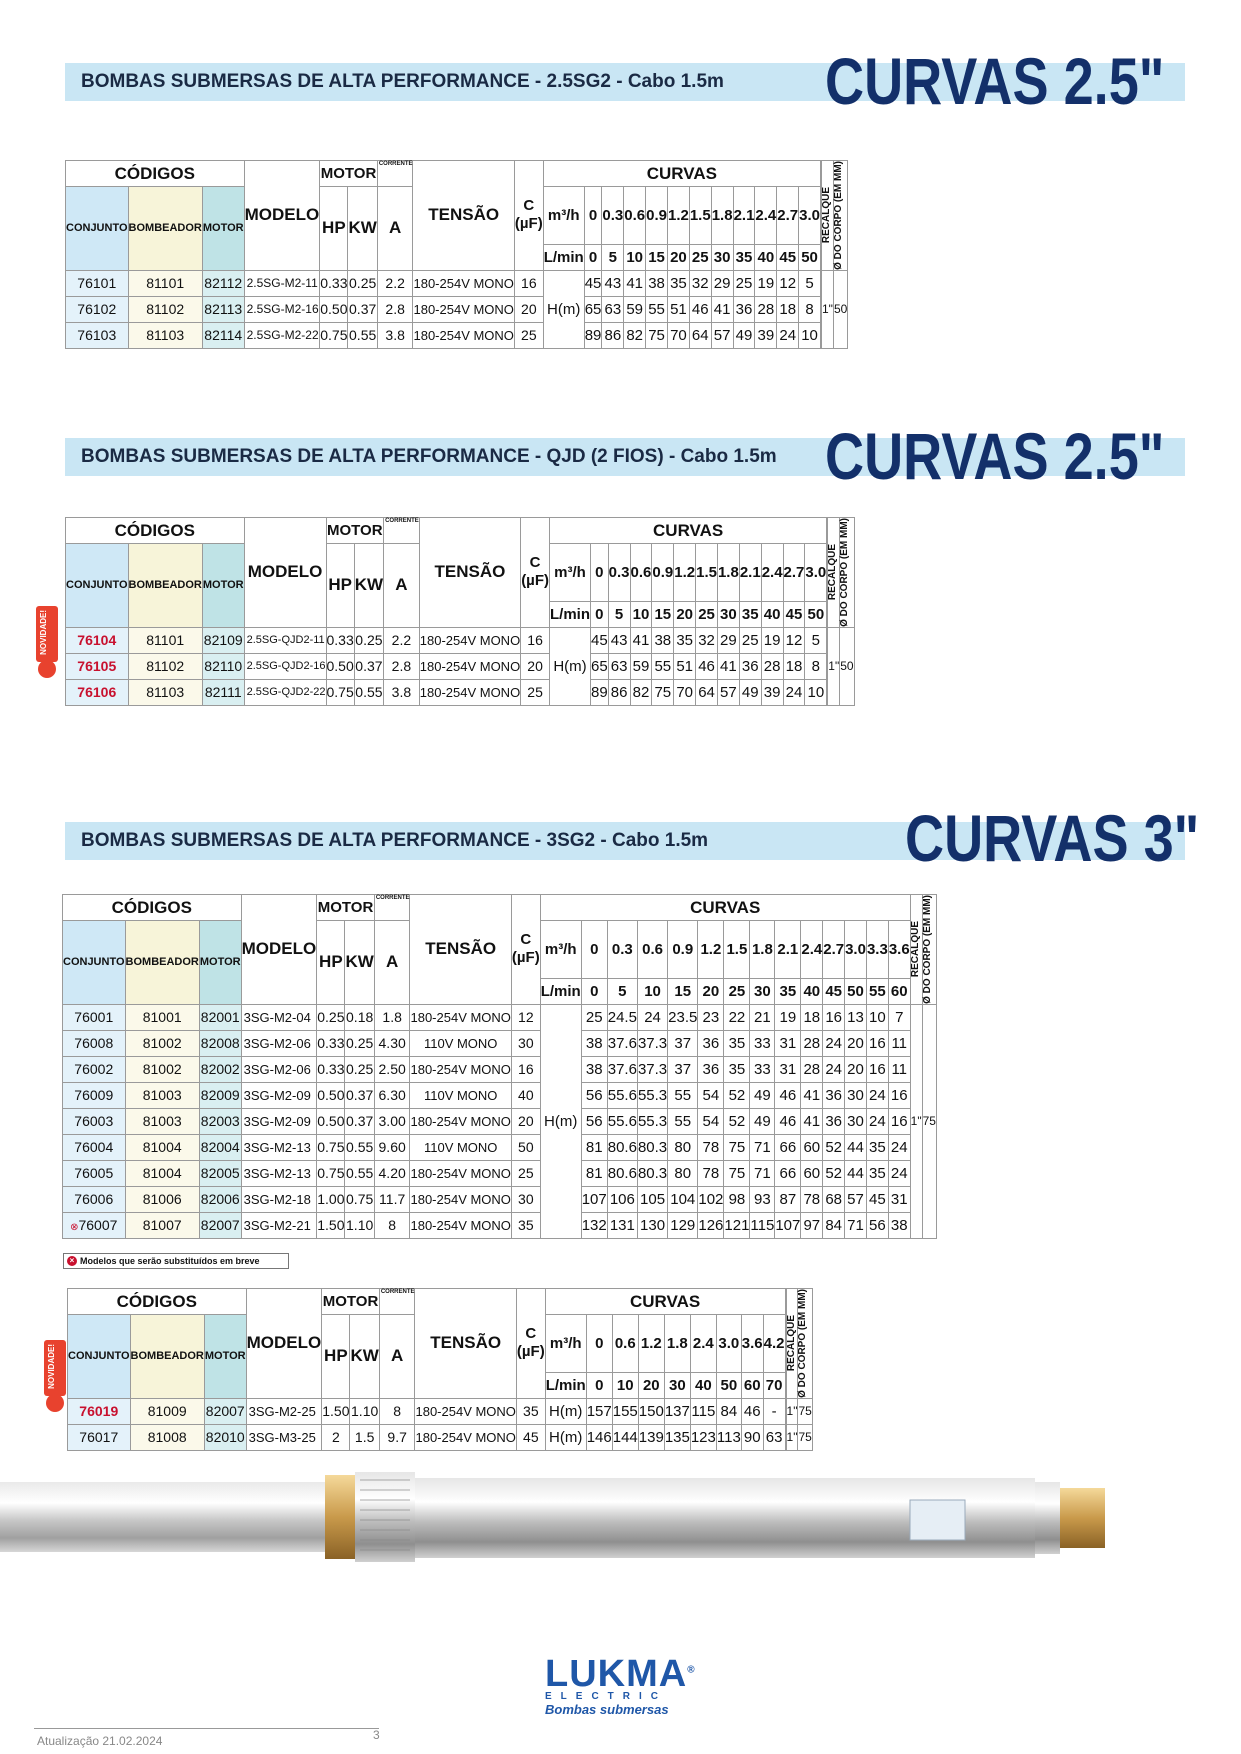 The width and height of the screenshot is (1241, 1754). What do you see at coordinates (855, 991) in the screenshot?
I see `lmin-value: 50` at bounding box center [855, 991].